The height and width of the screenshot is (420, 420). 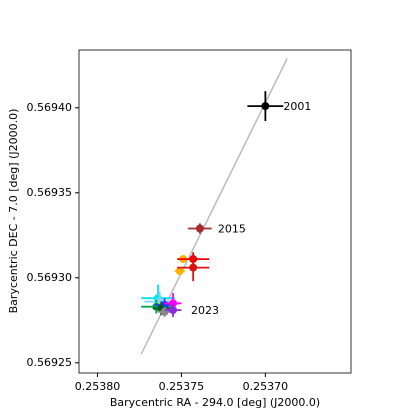 I want to click on x-tick-label: 0.25375, so click(x=182, y=386).